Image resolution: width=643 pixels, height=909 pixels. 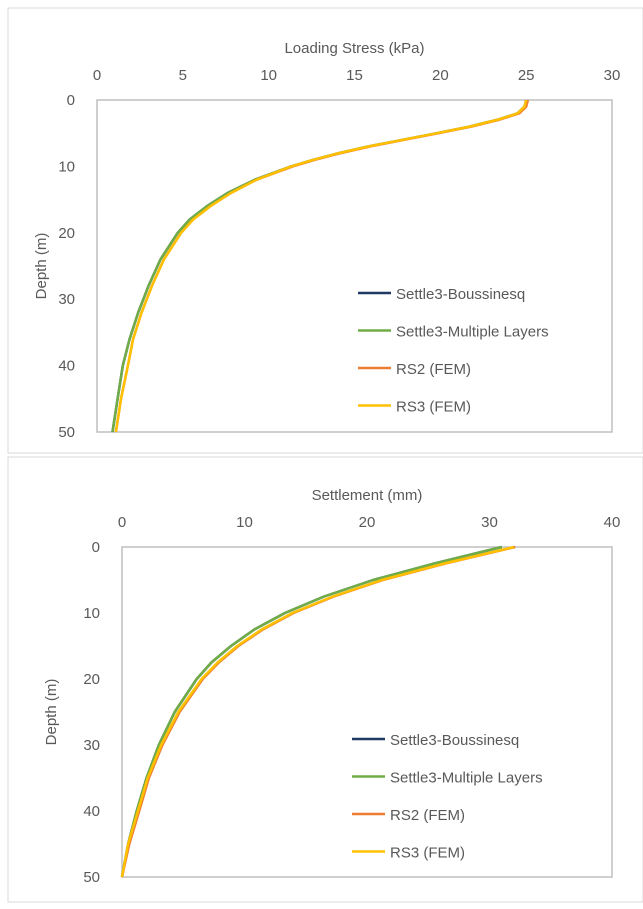 What do you see at coordinates (354, 48) in the screenshot?
I see `x-axis-title: Loading Stress (kPa)` at bounding box center [354, 48].